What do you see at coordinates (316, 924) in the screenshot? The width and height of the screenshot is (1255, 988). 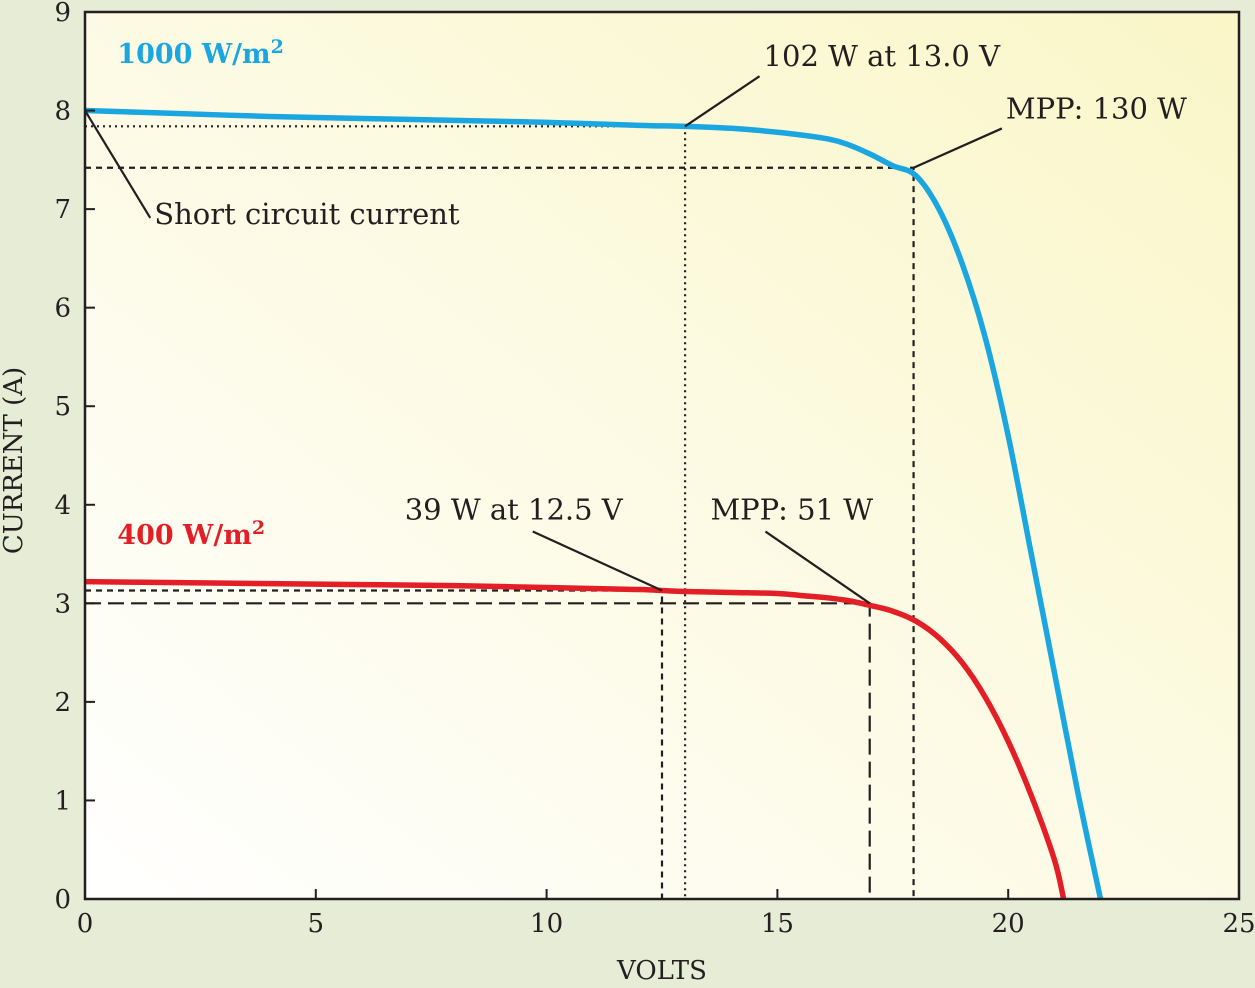 I see `x-tick-label: 5` at bounding box center [316, 924].